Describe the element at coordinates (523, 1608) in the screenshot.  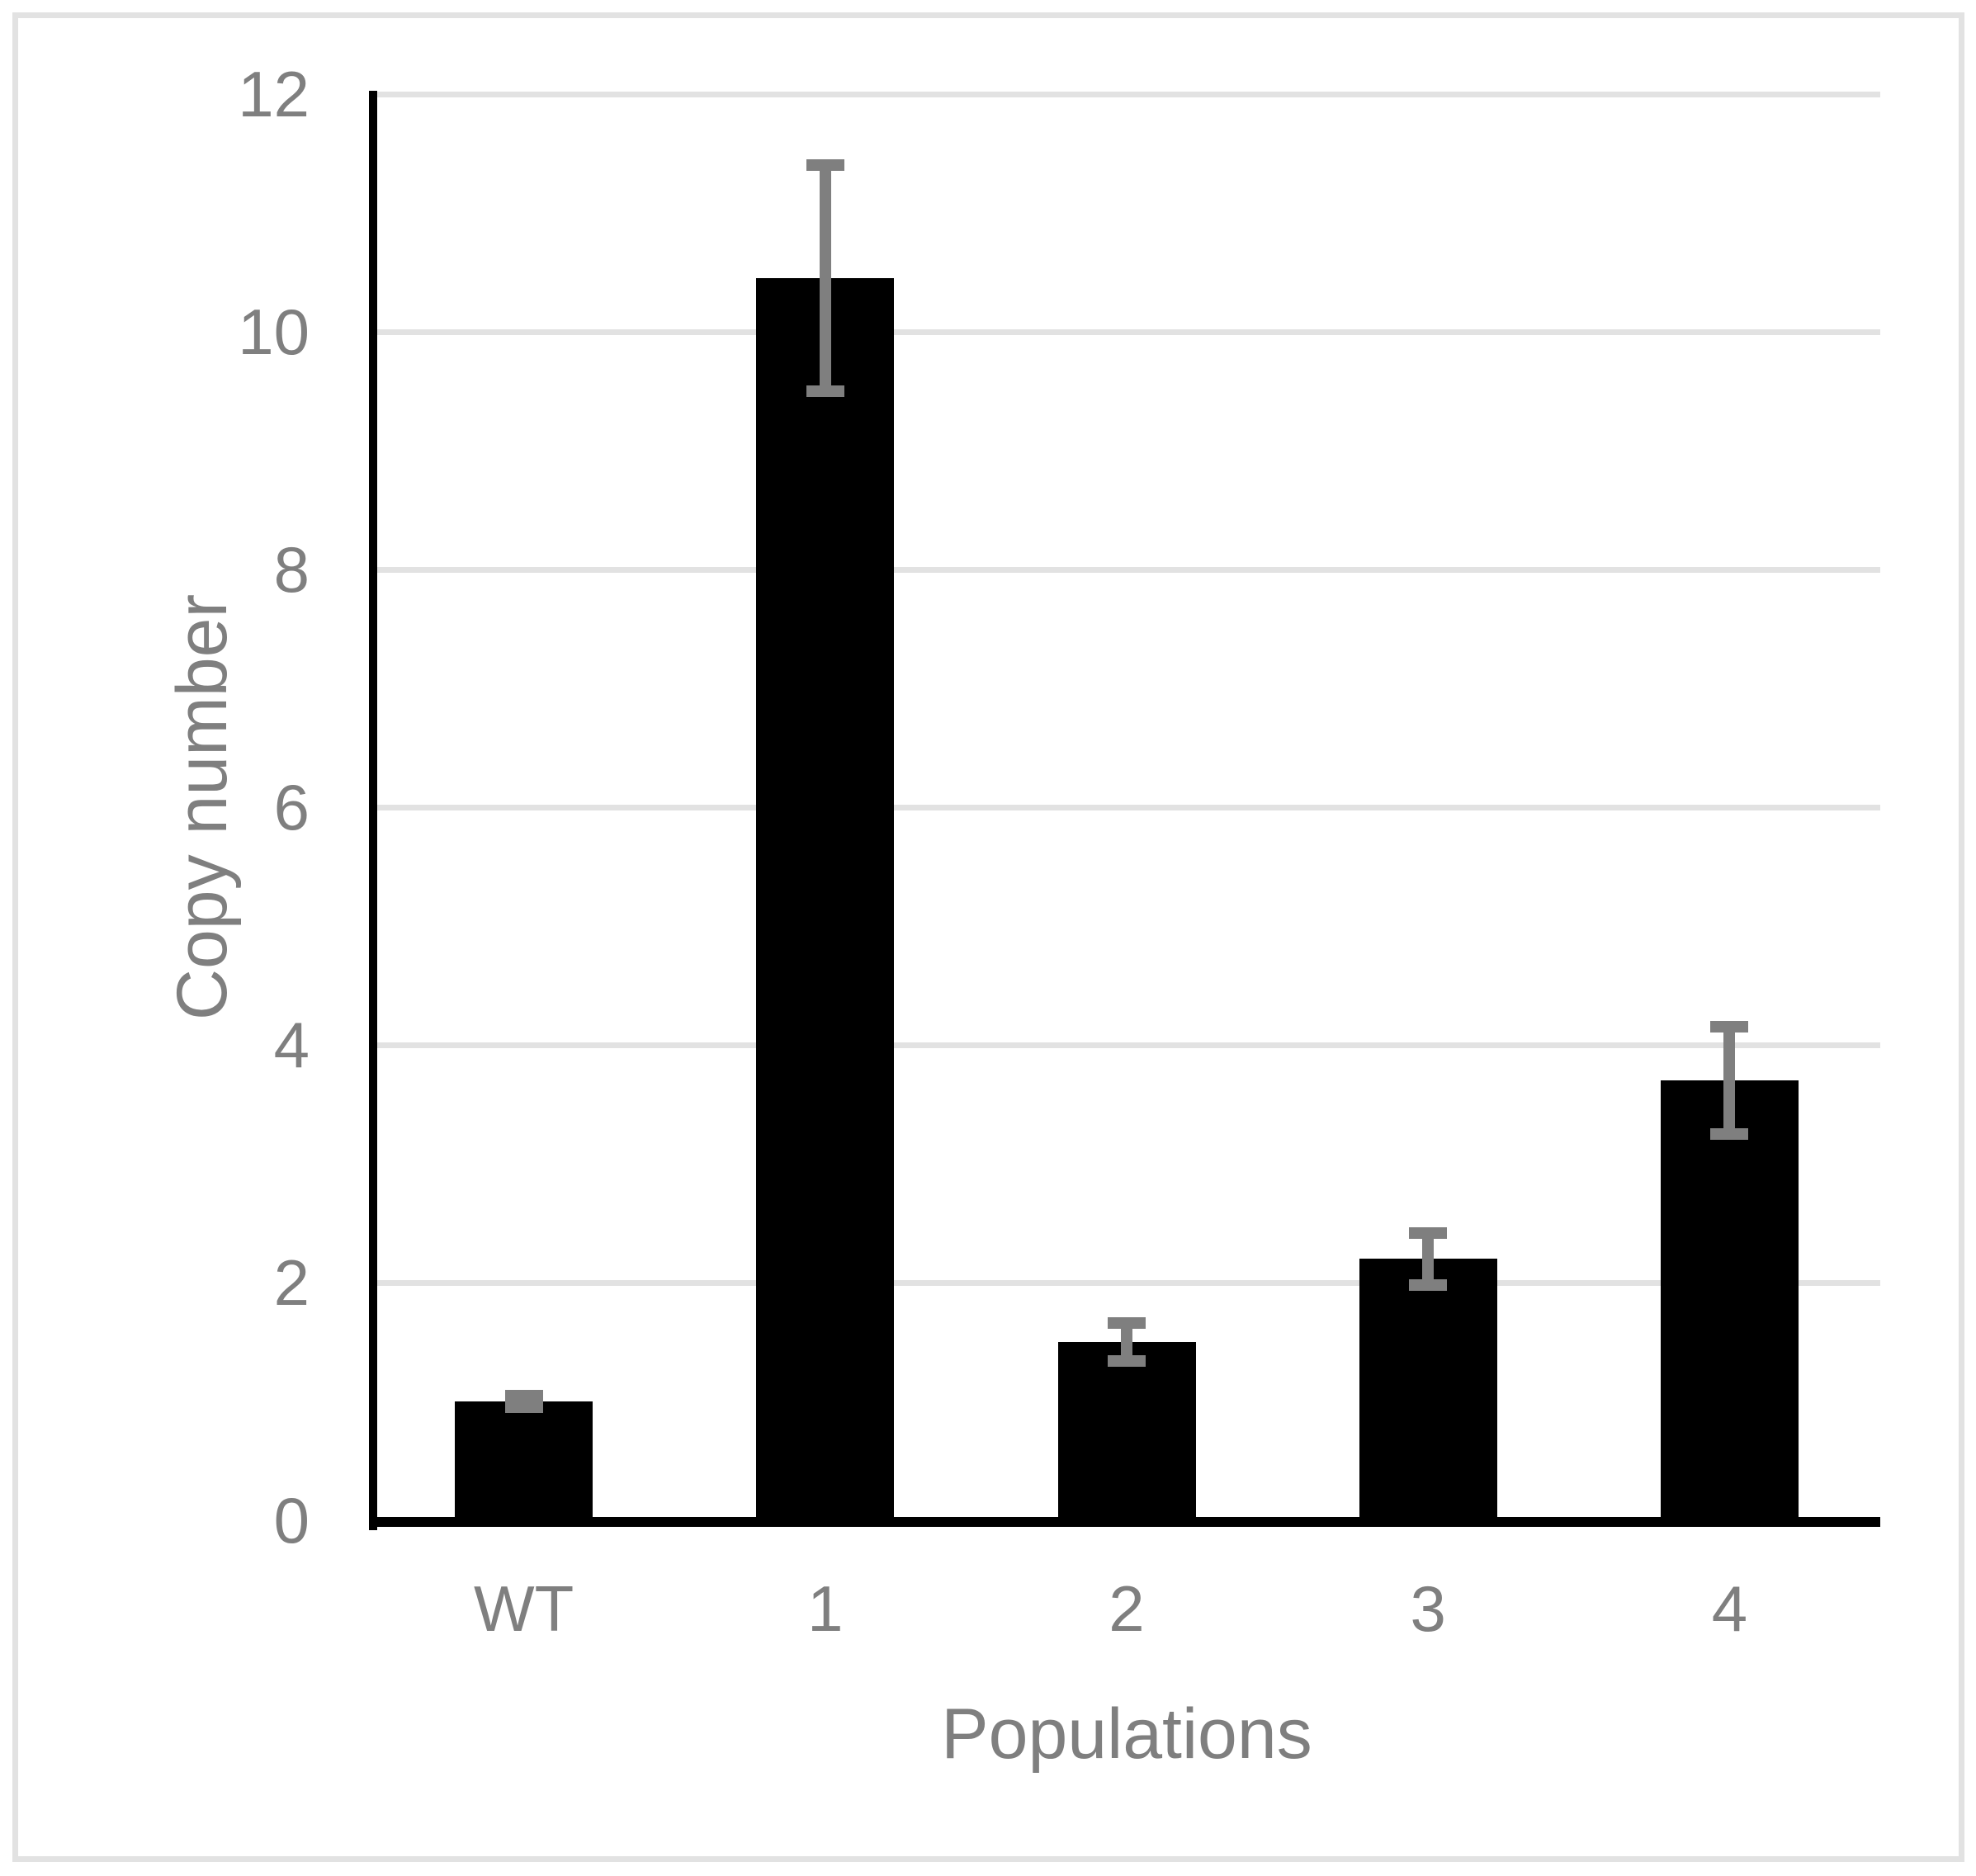
I see `x-tick-label-wt: WT` at that location.